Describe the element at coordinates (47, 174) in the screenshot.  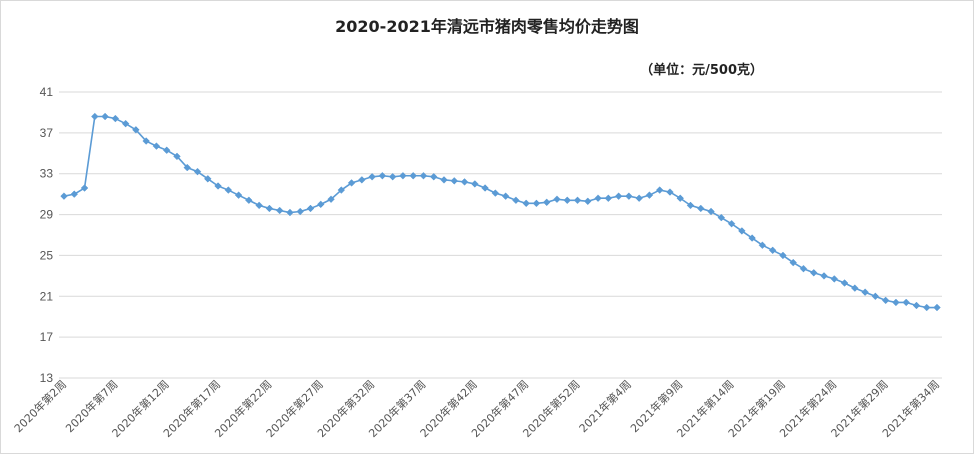
I see `y-tick-label: 33` at that location.